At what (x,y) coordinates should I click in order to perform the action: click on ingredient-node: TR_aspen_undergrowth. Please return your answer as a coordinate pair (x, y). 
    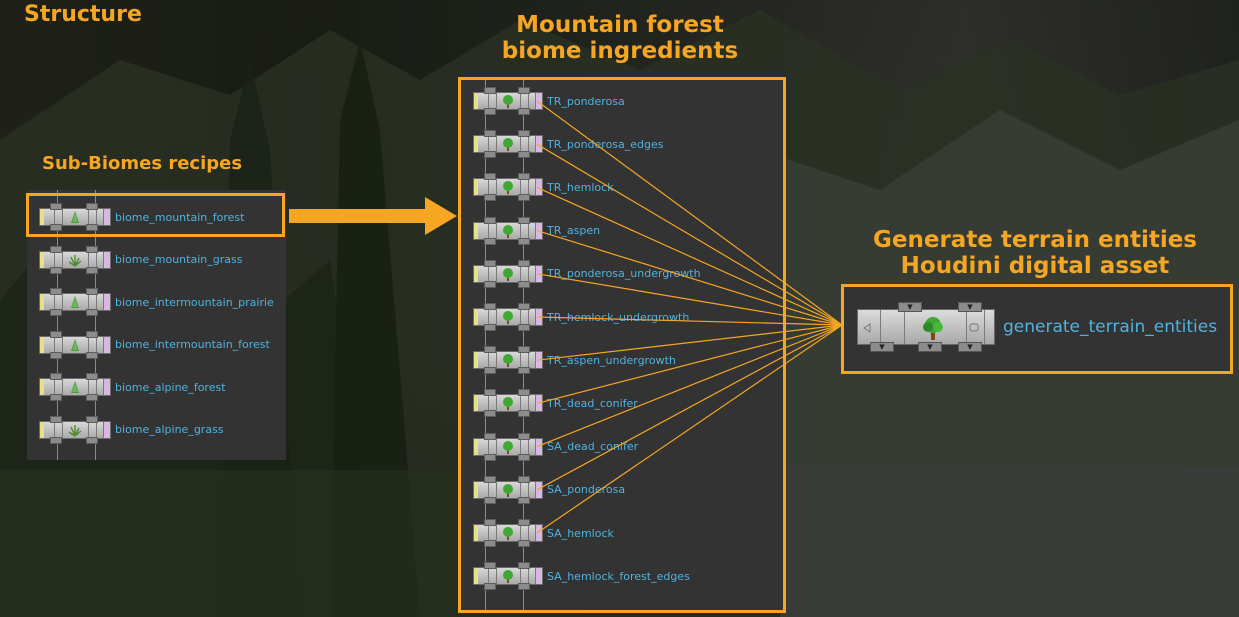
    Looking at the image, I should click on (574, 360).